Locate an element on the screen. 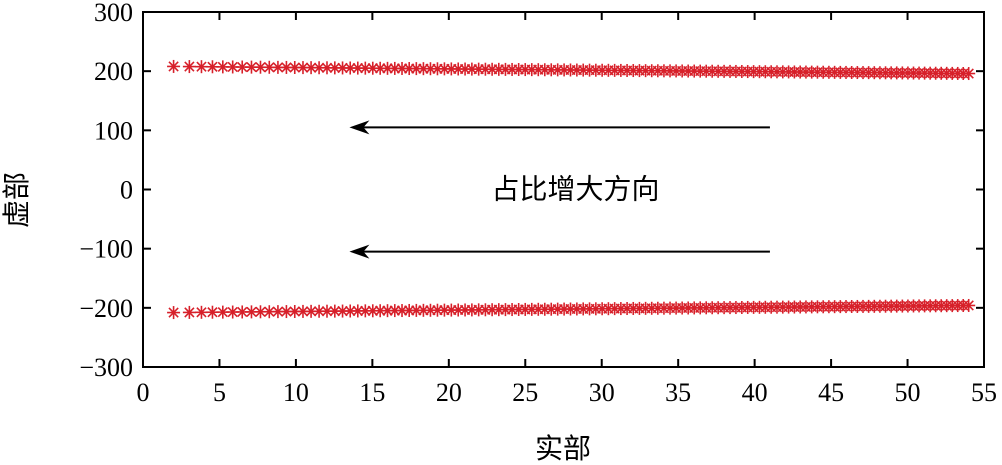 The width and height of the screenshot is (1002, 465). x-tick-label: 25 is located at coordinates (525, 392).